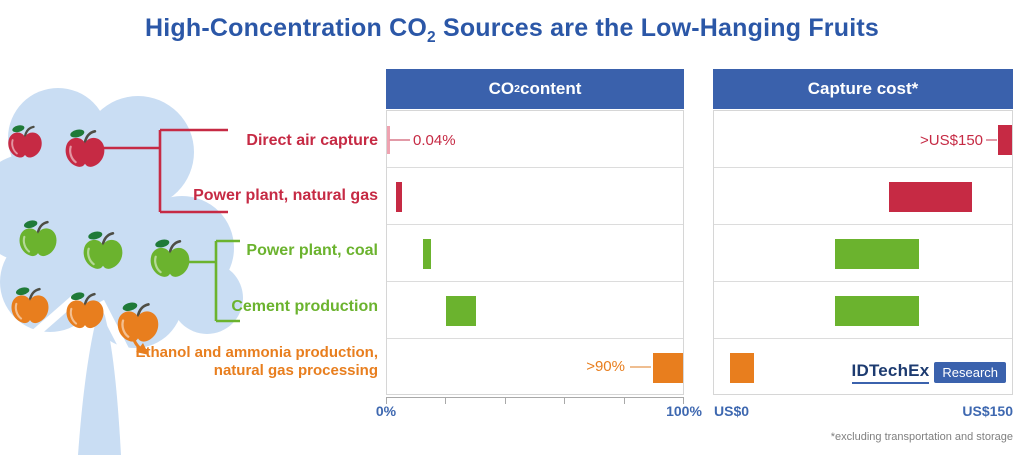  I want to click on row-label-line1: Ethanol and ammonia production,, so click(256, 352).